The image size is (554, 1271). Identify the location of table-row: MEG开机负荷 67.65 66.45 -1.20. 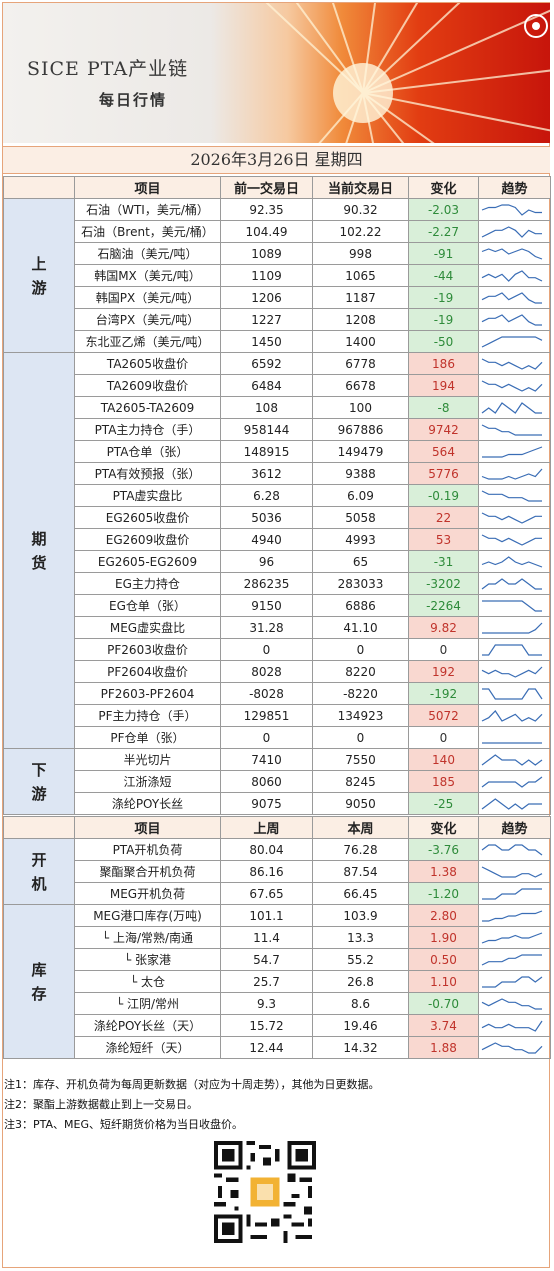
(277, 893).